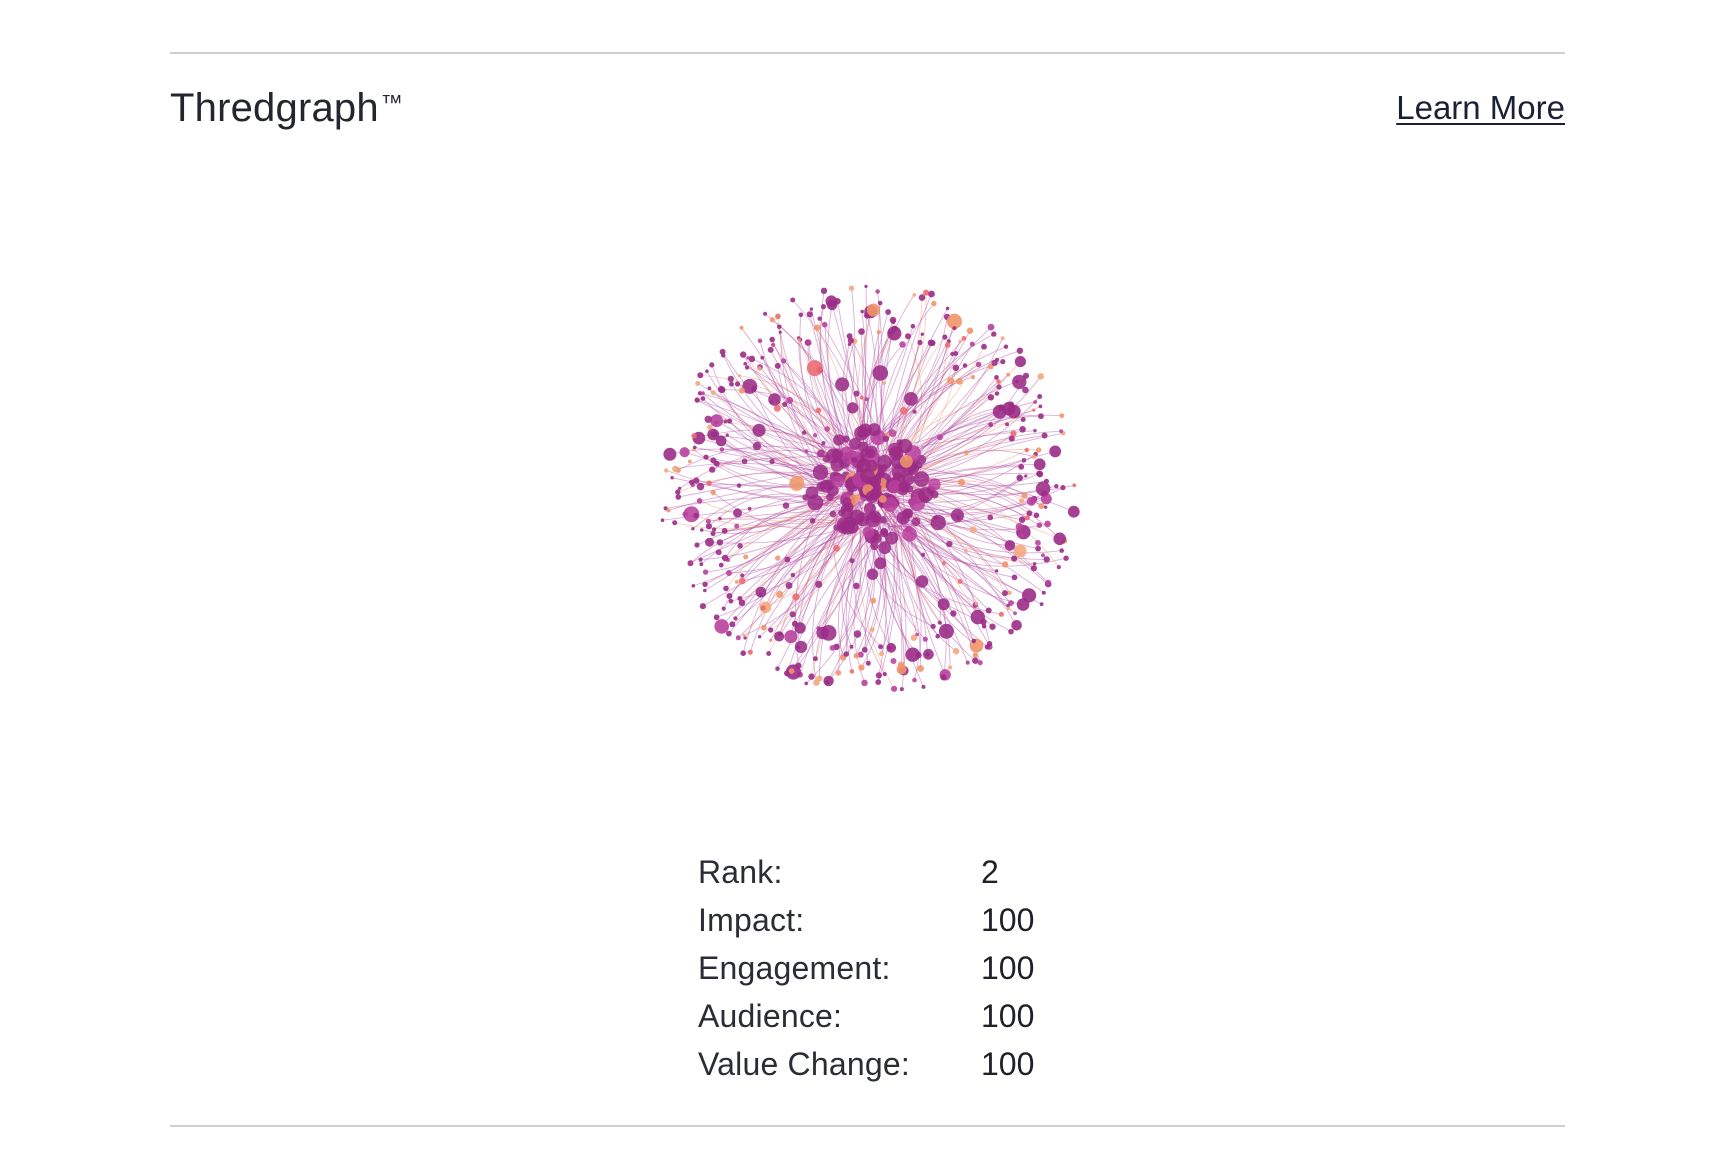  What do you see at coordinates (867, 53) in the screenshot?
I see `top-divider` at bounding box center [867, 53].